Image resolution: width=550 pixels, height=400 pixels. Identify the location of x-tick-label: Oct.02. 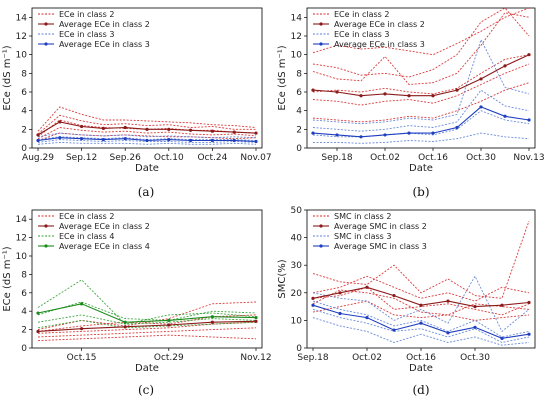
(385, 158).